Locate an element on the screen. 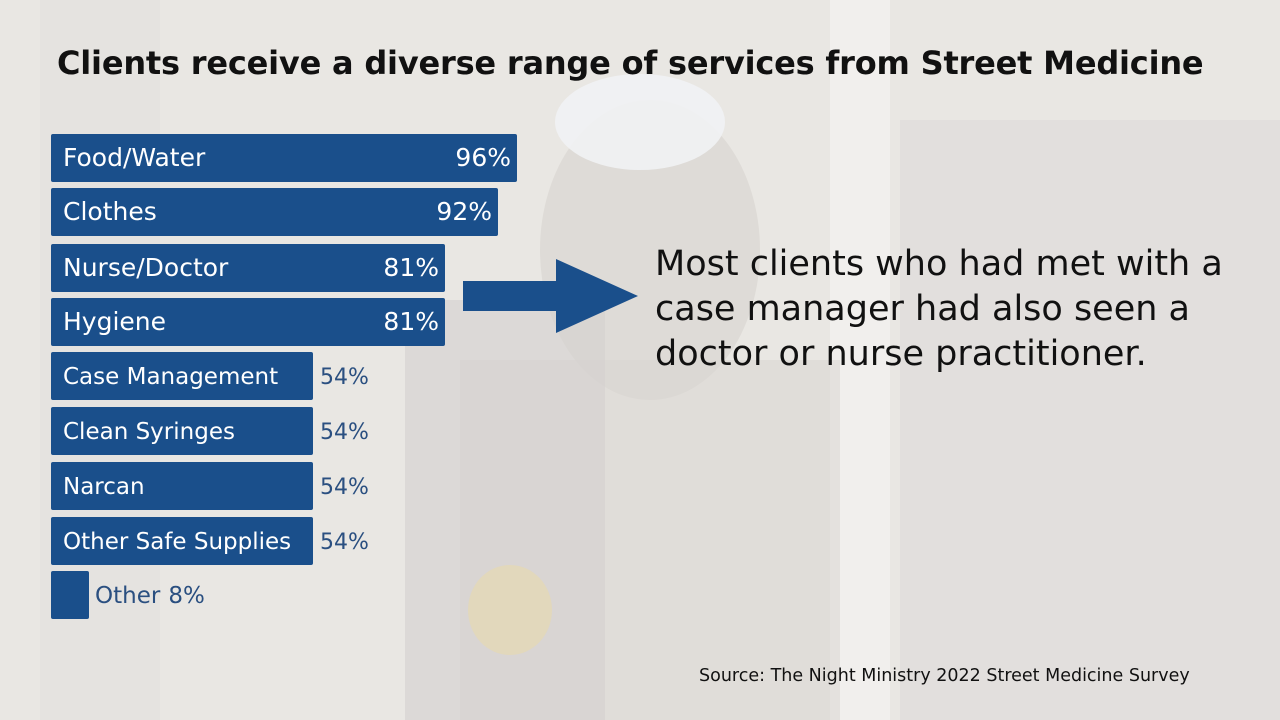  category-label: Food/Water is located at coordinates (134, 157).